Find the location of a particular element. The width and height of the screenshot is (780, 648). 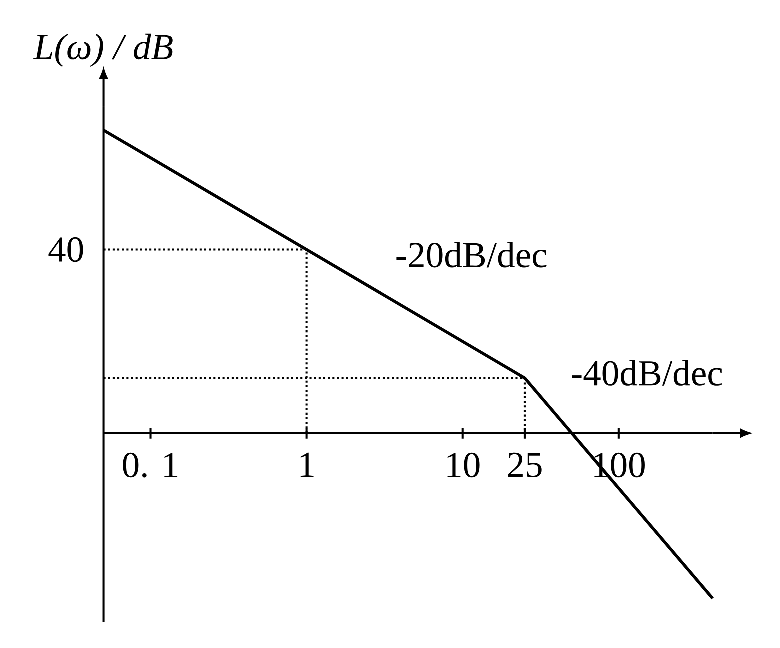

y-axis-title: L(ω) / dB is located at coordinates (103, 50).